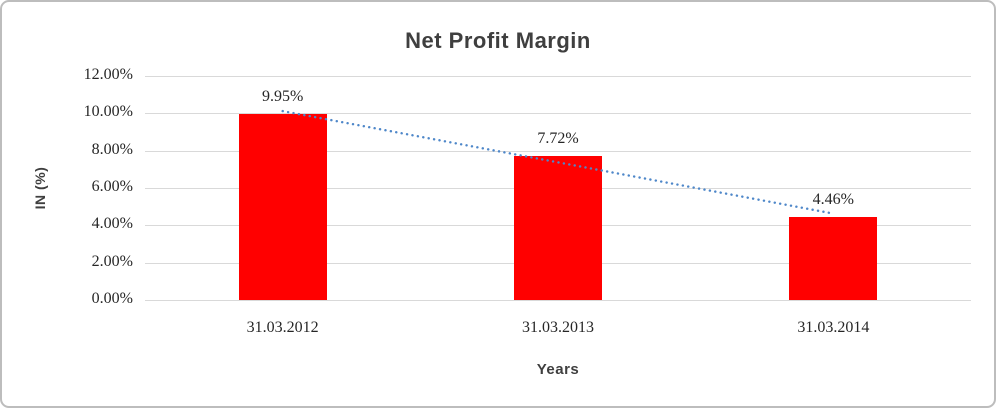 This screenshot has width=996, height=408. I want to click on x-category-label: 31.03.2013, so click(558, 327).